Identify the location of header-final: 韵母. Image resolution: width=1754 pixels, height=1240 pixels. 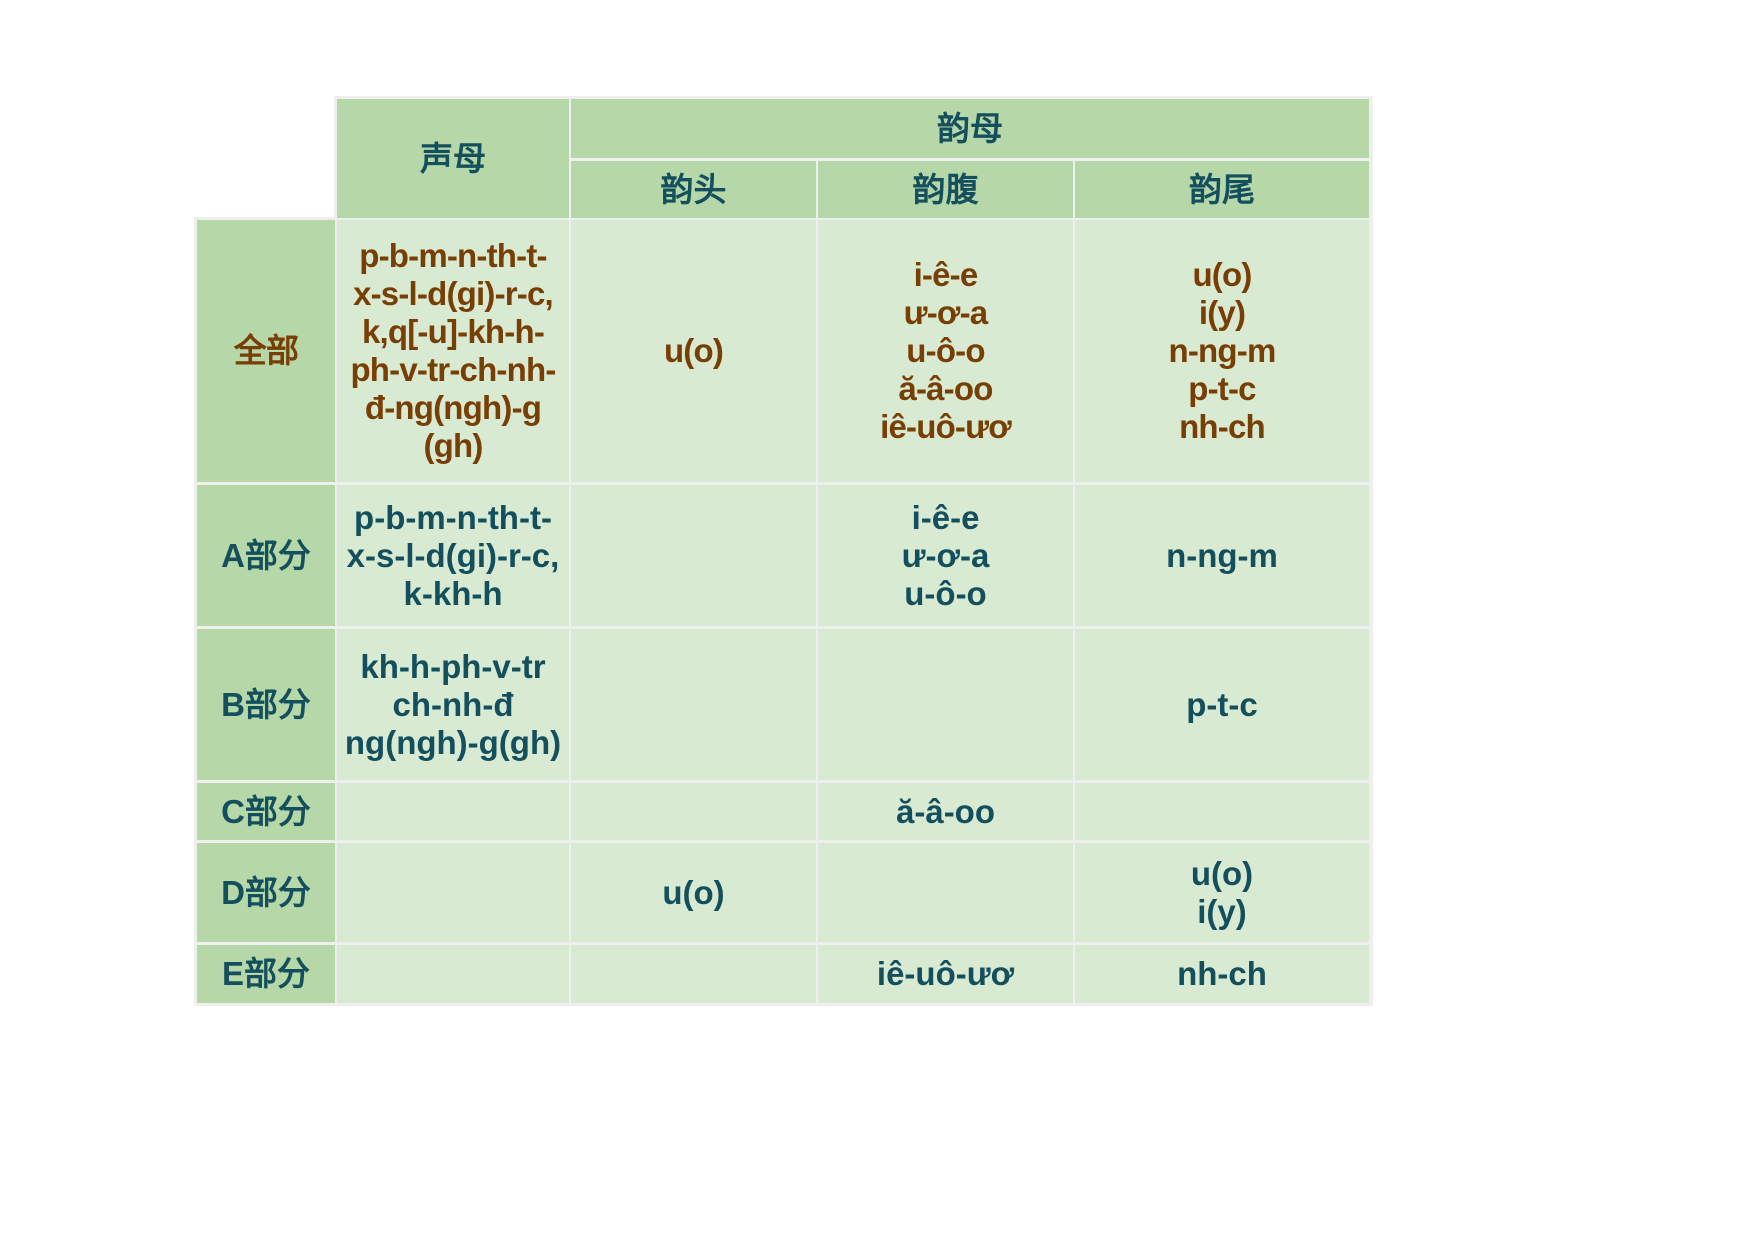
(970, 128).